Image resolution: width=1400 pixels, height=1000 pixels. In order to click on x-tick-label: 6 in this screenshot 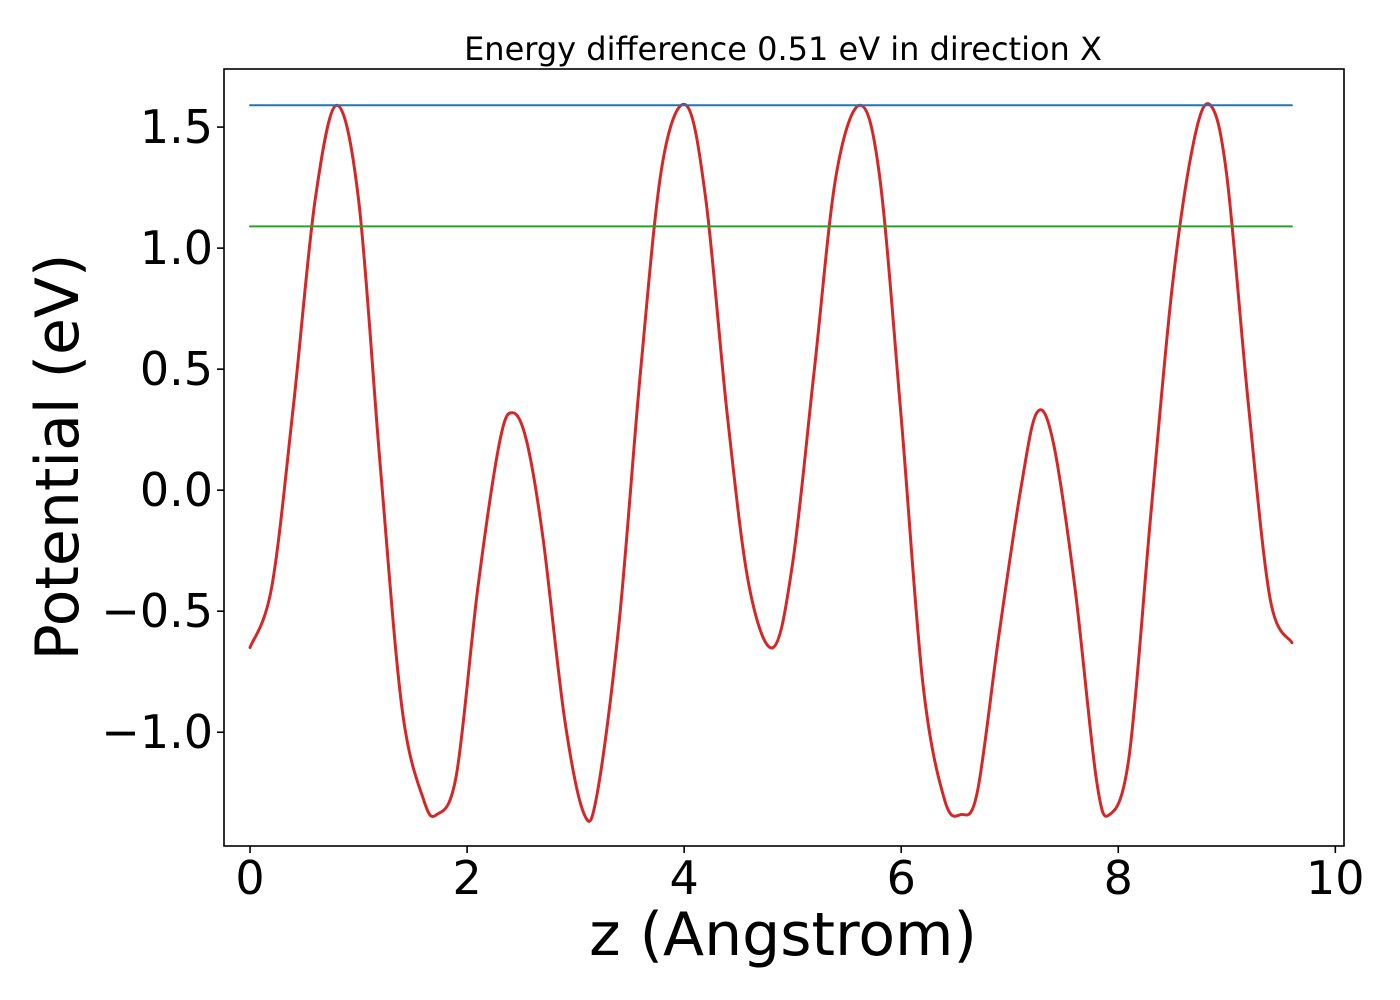, I will do `click(901, 878)`.